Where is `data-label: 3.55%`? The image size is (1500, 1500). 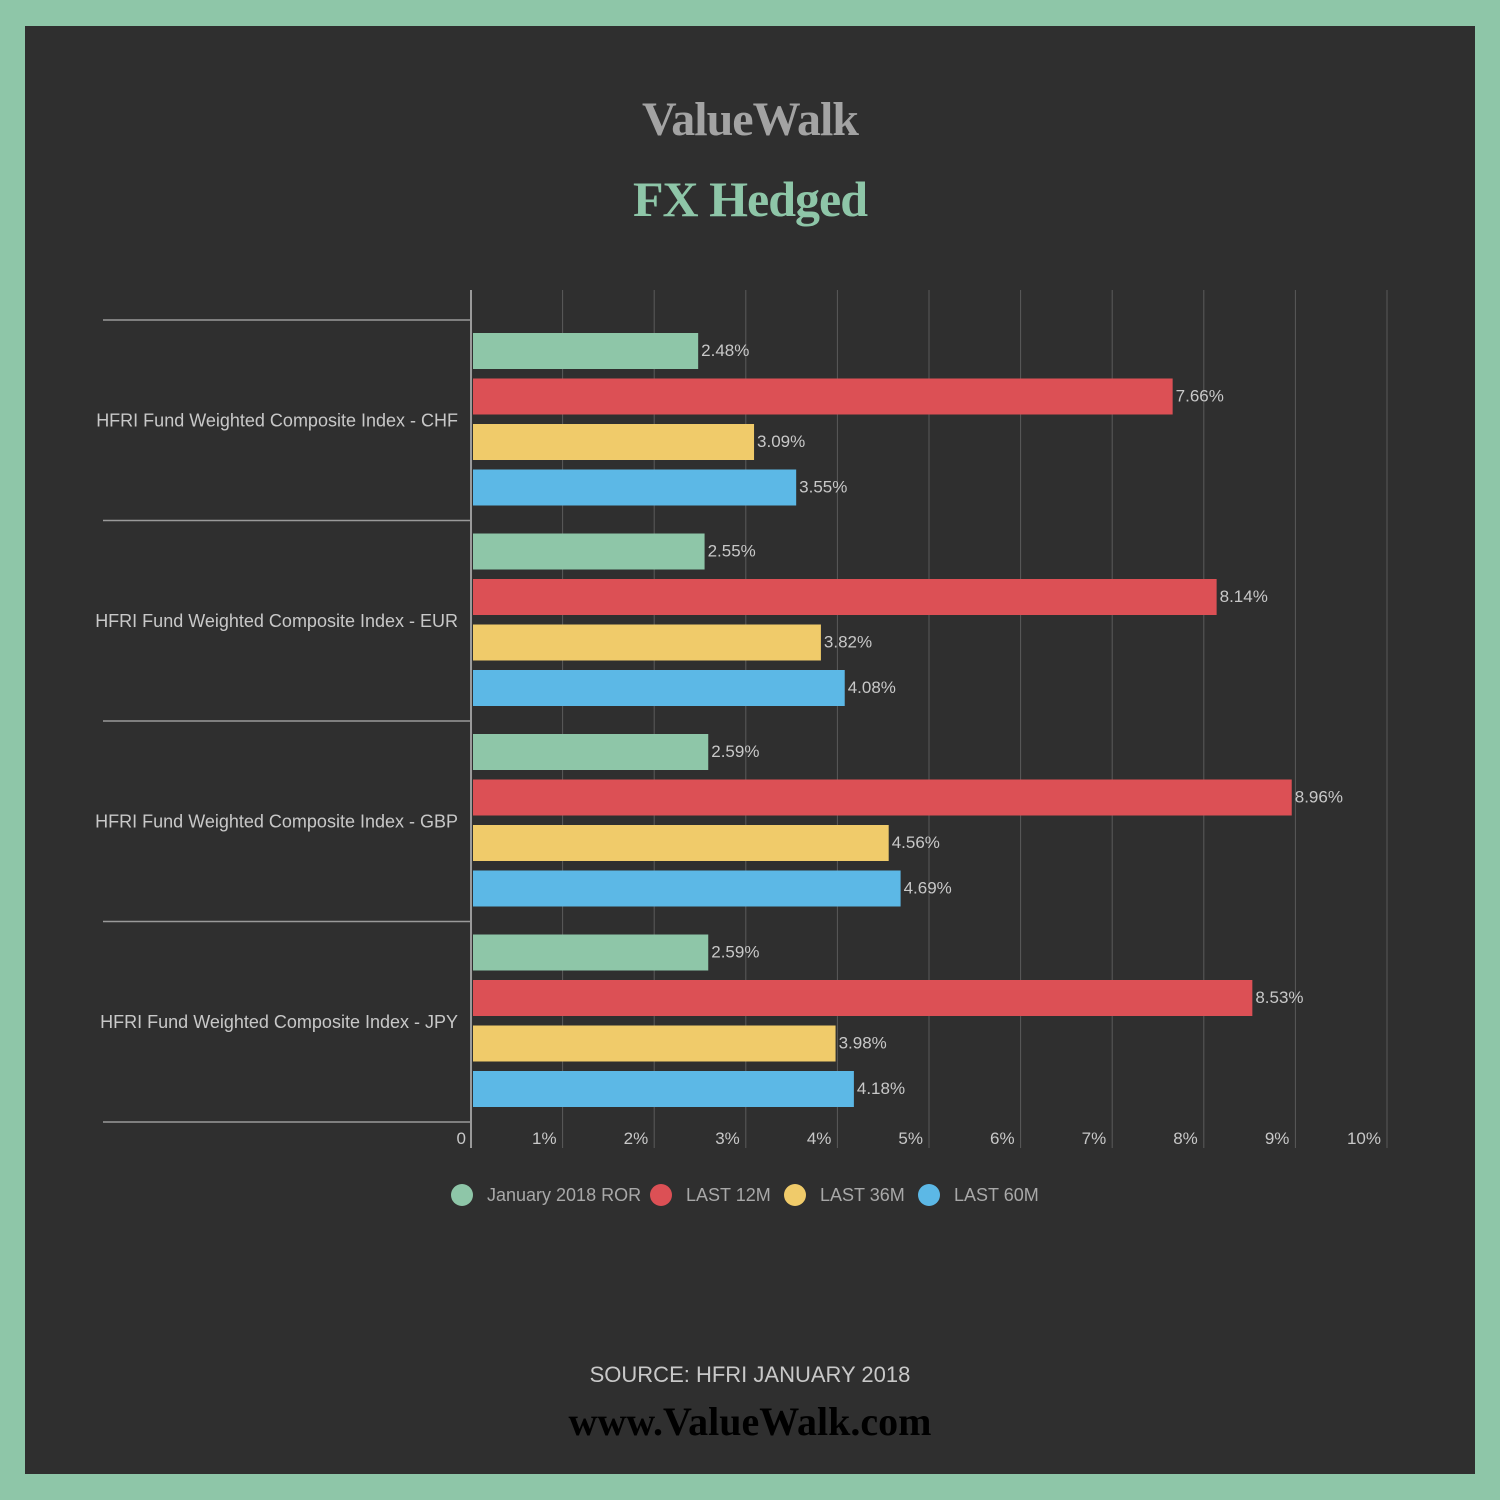 data-label: 3.55% is located at coordinates (823, 487).